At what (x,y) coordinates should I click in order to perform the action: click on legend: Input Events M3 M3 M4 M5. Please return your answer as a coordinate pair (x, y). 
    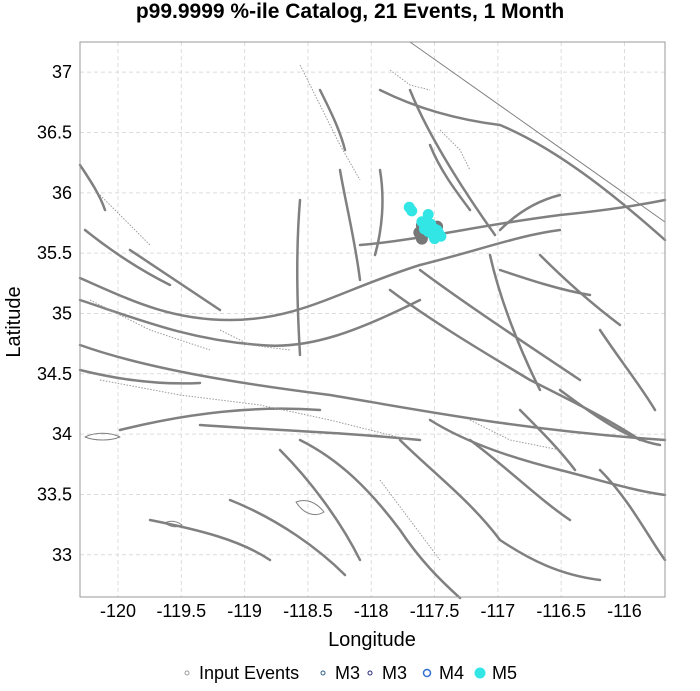
    Looking at the image, I should click on (350, 673).